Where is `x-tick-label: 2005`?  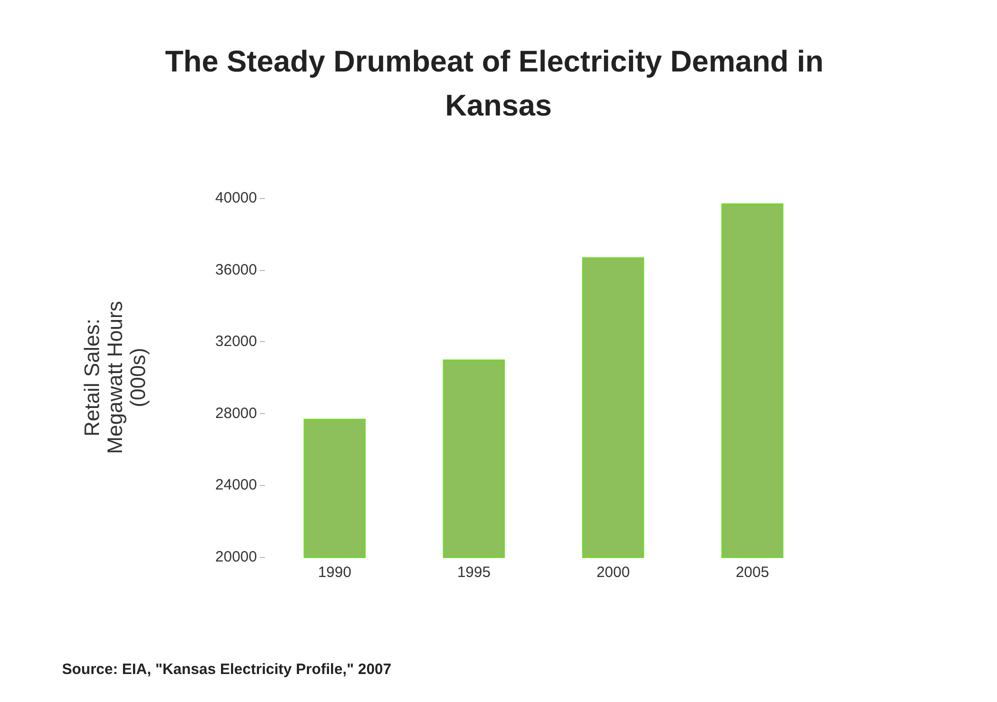
x-tick-label: 2005 is located at coordinates (753, 572).